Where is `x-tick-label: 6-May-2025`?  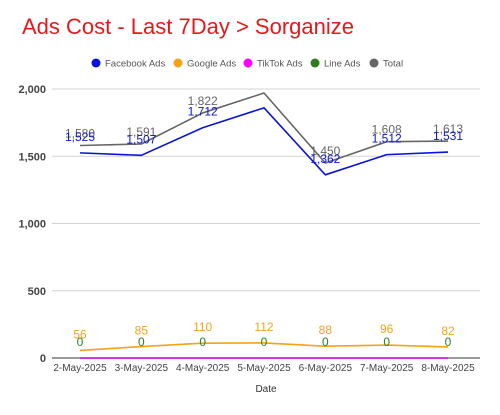
x-tick-label: 6-May-2025 is located at coordinates (326, 368).